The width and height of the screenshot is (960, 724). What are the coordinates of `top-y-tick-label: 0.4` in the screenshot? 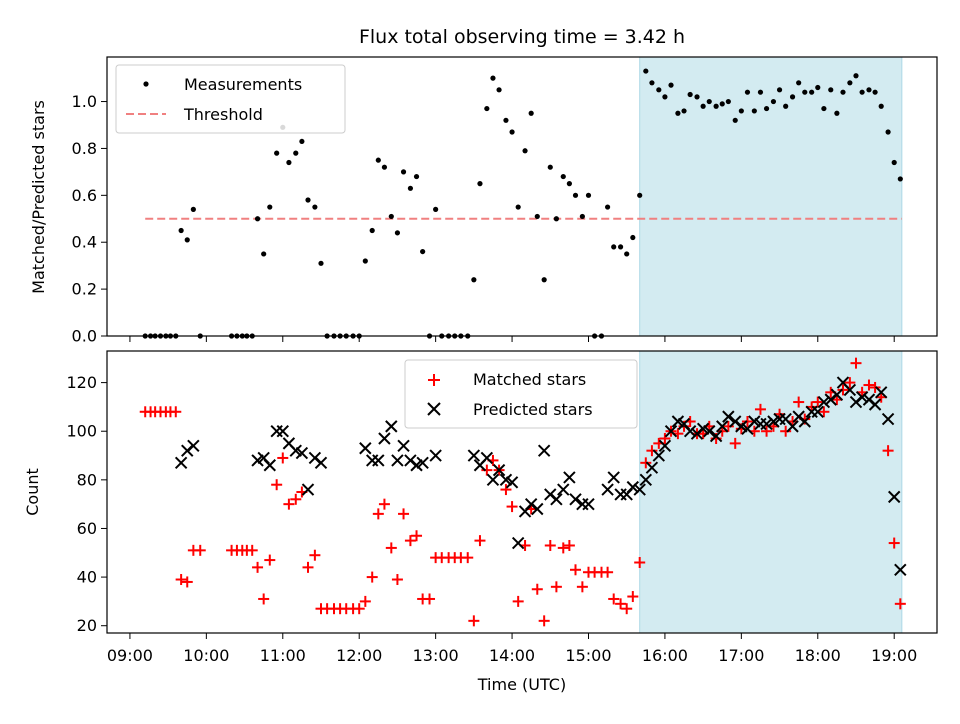 It's located at (84, 242).